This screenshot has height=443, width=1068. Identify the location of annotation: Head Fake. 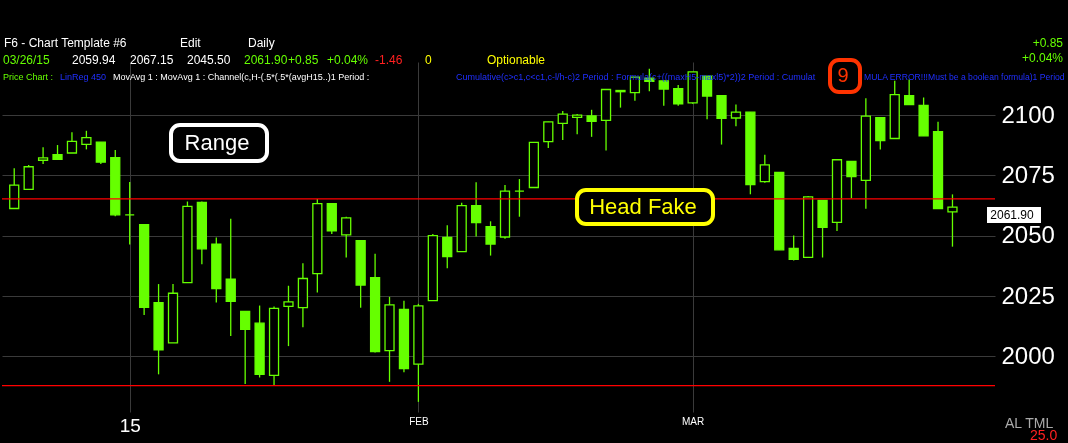
(643, 206).